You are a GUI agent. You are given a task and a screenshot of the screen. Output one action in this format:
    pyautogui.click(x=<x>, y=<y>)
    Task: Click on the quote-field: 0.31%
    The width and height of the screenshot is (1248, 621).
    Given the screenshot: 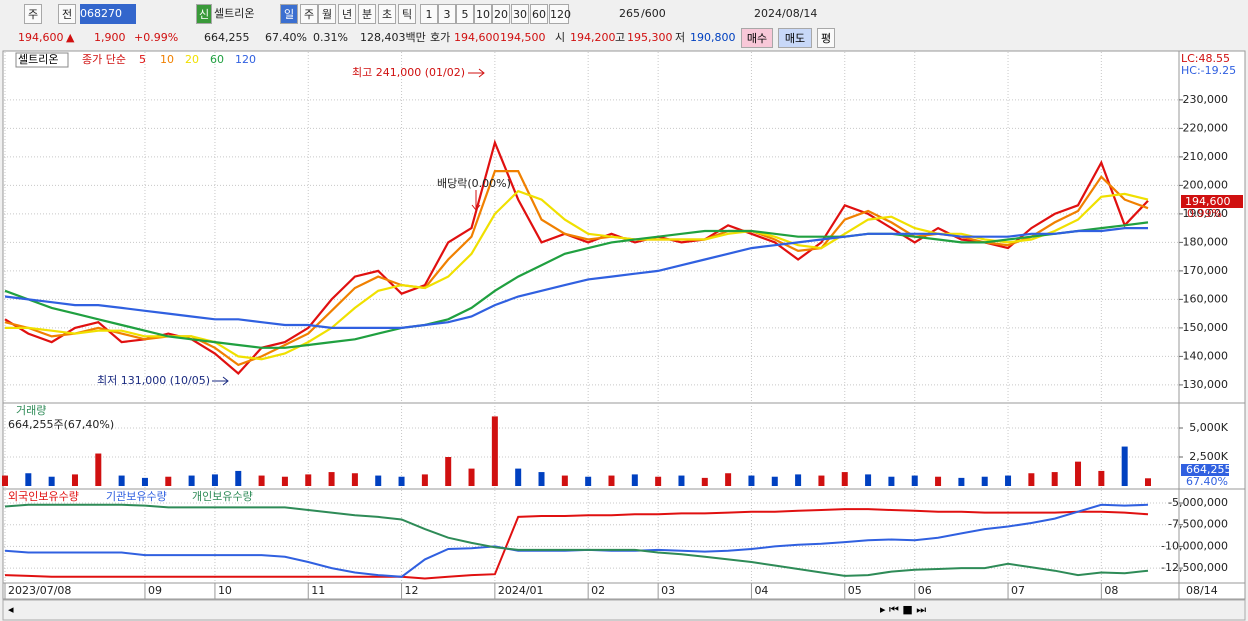 What is the action you would take?
    pyautogui.click(x=330, y=37)
    